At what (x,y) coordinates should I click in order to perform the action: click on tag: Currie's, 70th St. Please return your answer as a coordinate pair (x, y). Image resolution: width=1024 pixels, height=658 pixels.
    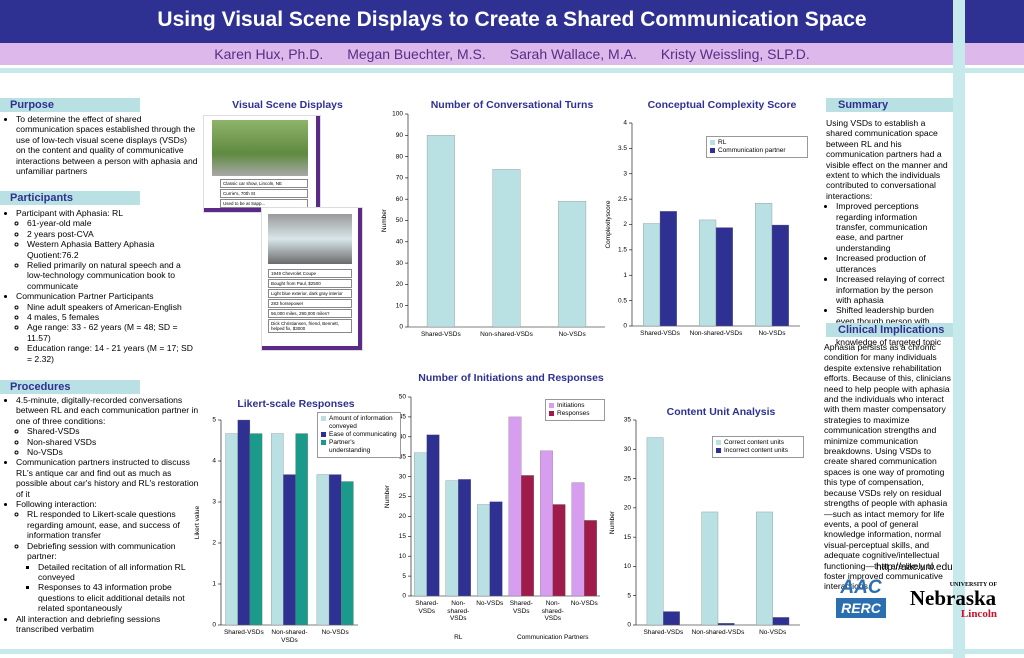
    Looking at the image, I should click on (264, 193).